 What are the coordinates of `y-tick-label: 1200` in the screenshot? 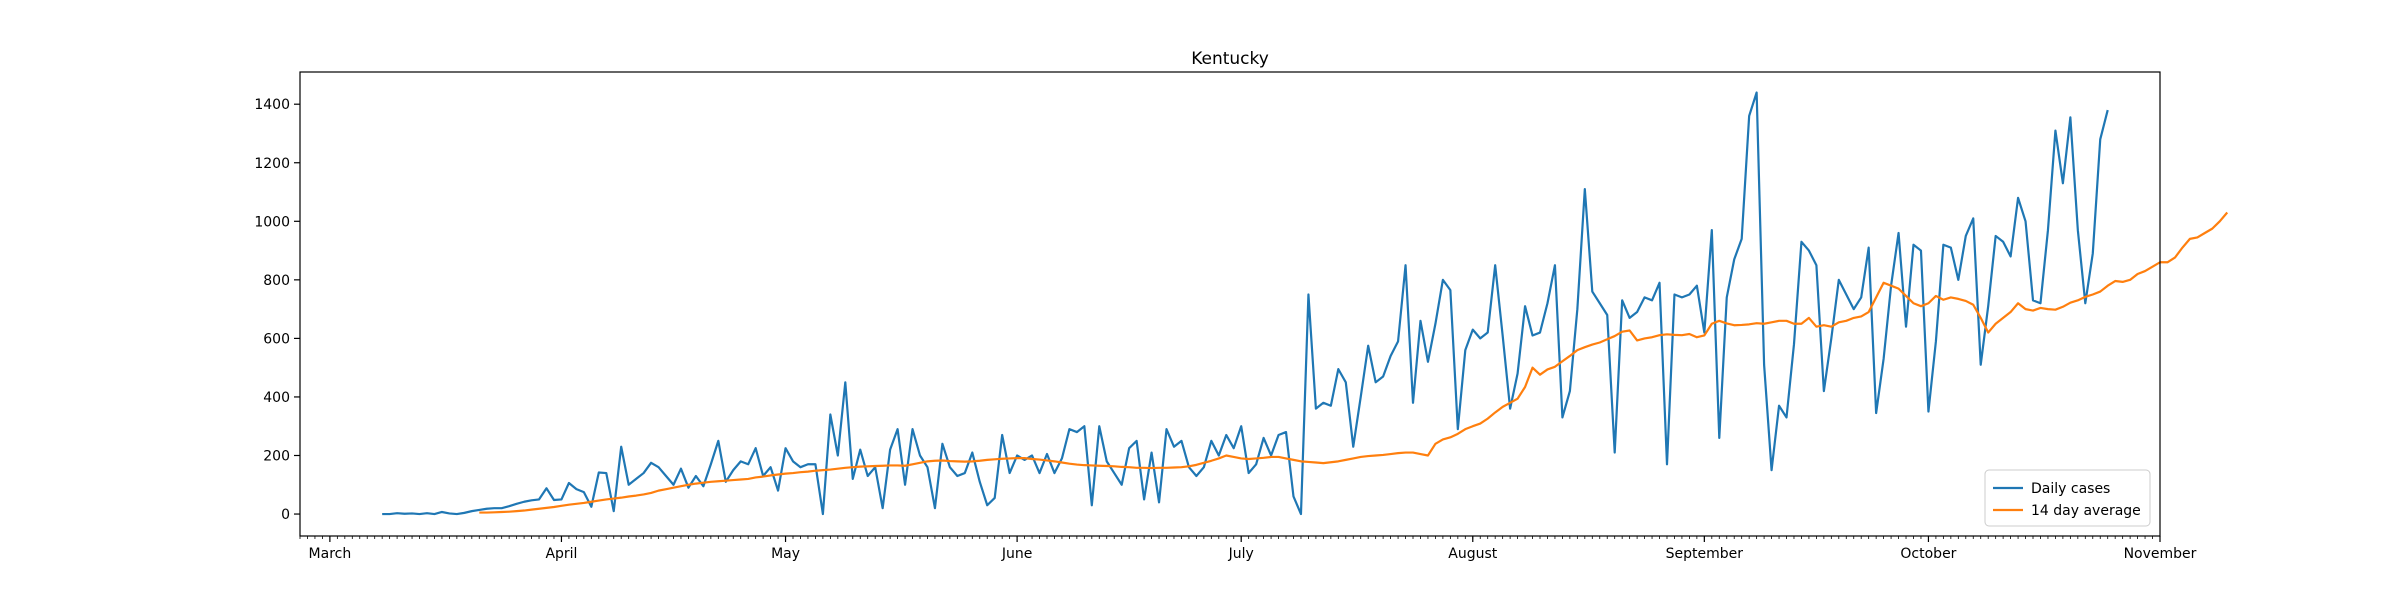 It's located at (272, 164).